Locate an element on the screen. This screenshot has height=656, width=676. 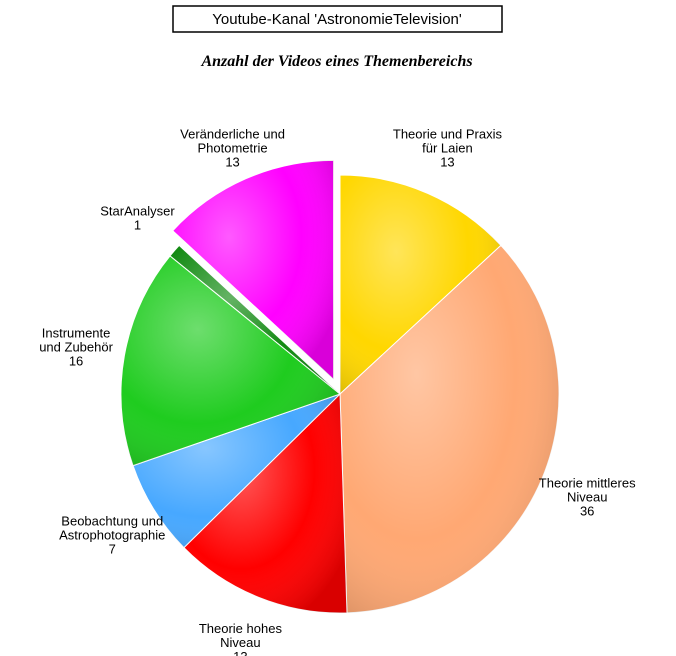
slice-label: StarAnalyser is located at coordinates (137, 210).